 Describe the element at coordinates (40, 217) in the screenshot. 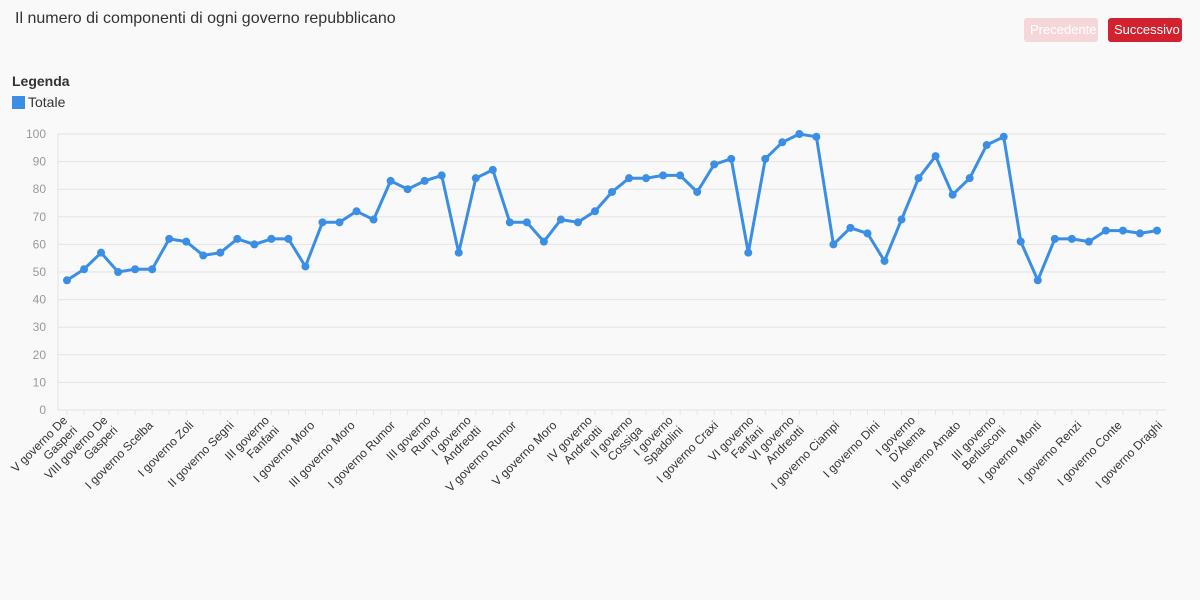

I see `y-tick-label: 70` at that location.